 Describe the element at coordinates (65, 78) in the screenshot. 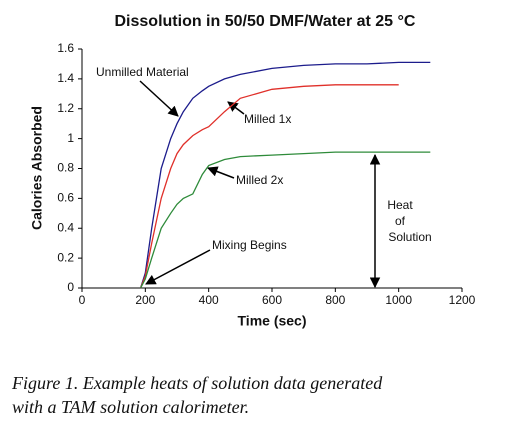

I see `y-tick-label: 1.4` at that location.